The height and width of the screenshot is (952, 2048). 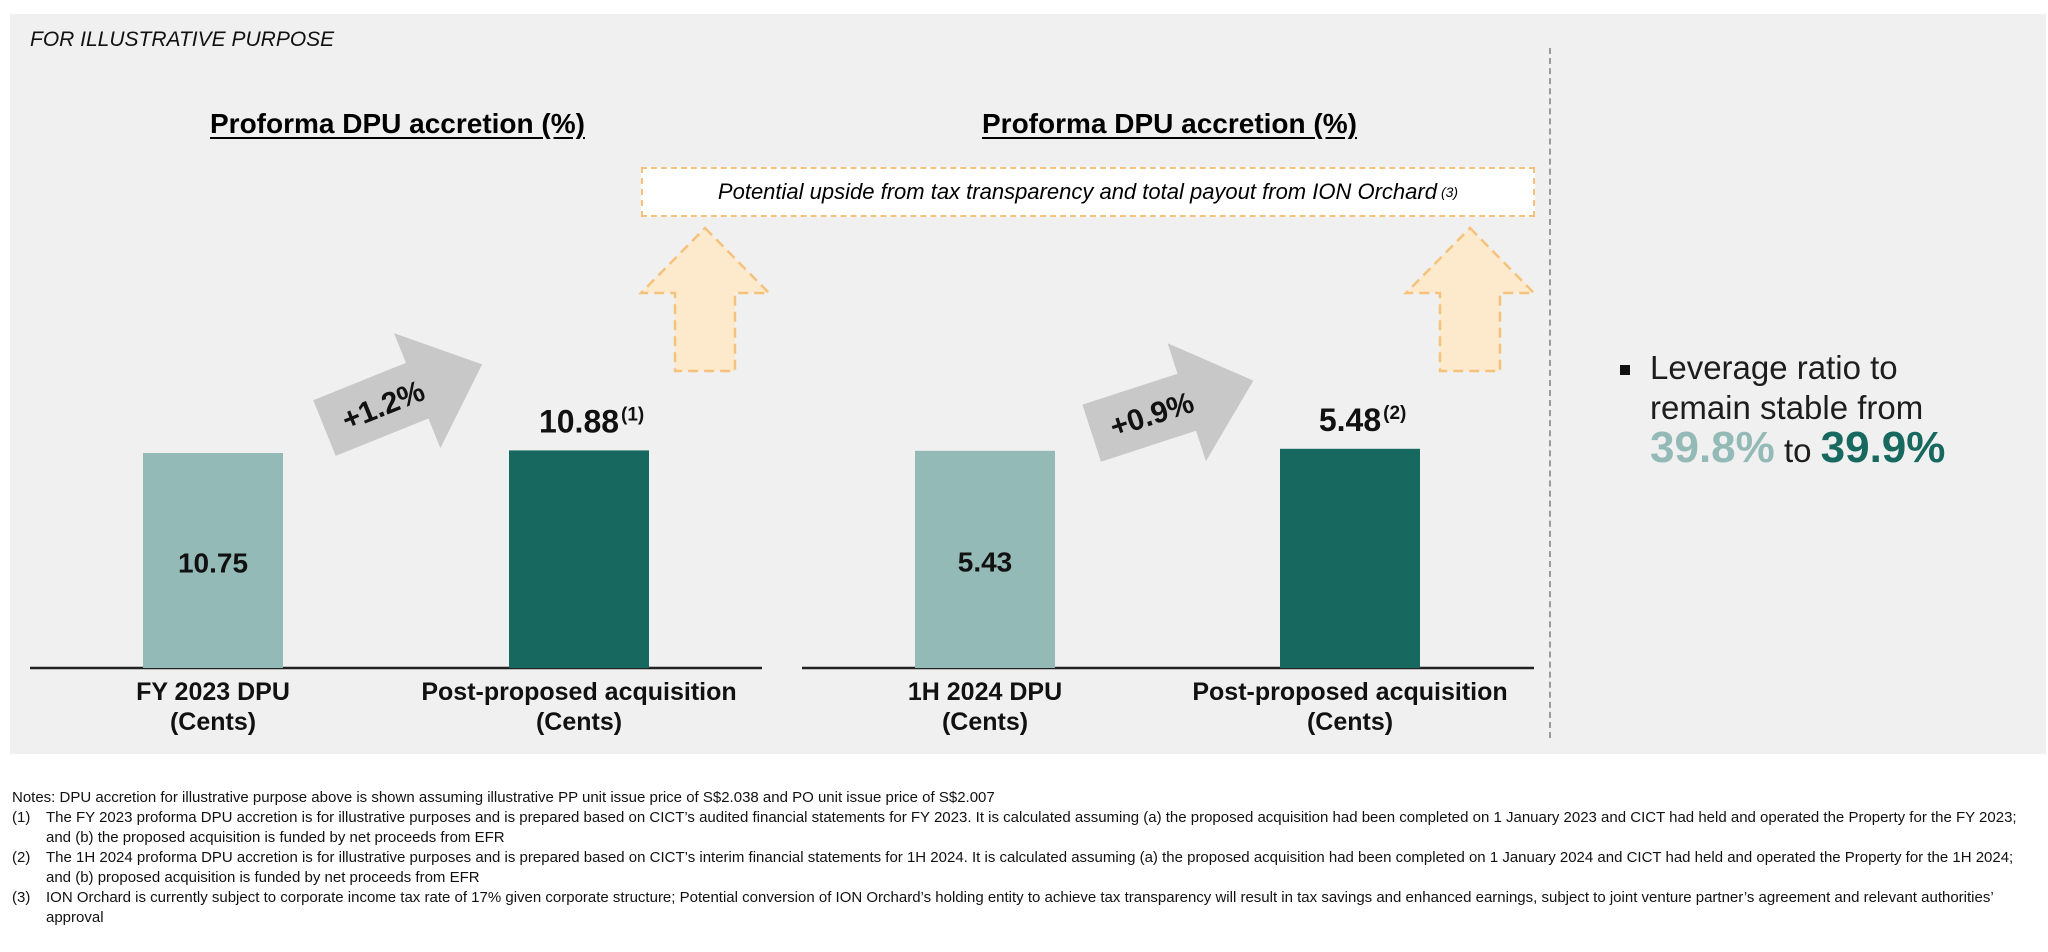 What do you see at coordinates (985, 692) in the screenshot?
I see `category-label: 1H 2024 DPU` at bounding box center [985, 692].